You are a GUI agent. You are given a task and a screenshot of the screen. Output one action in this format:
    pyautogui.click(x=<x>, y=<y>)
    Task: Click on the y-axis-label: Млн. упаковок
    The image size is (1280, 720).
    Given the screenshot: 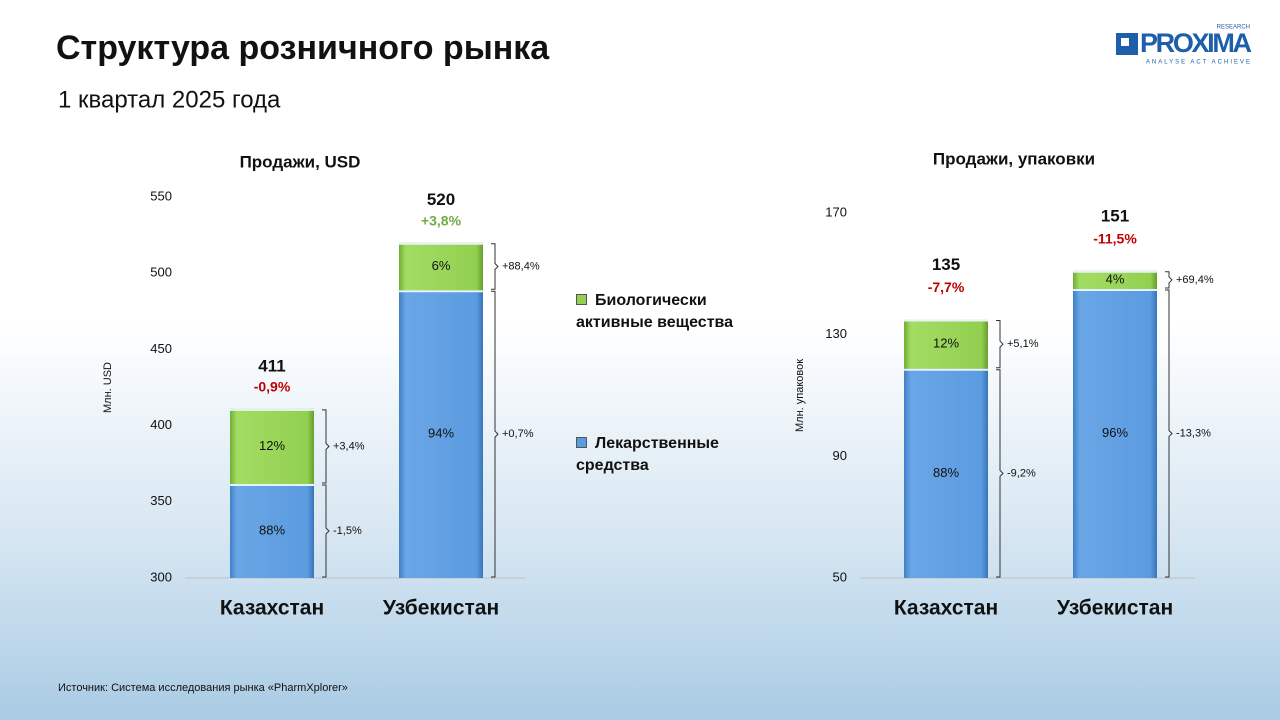 What is the action you would take?
    pyautogui.click(x=800, y=395)
    